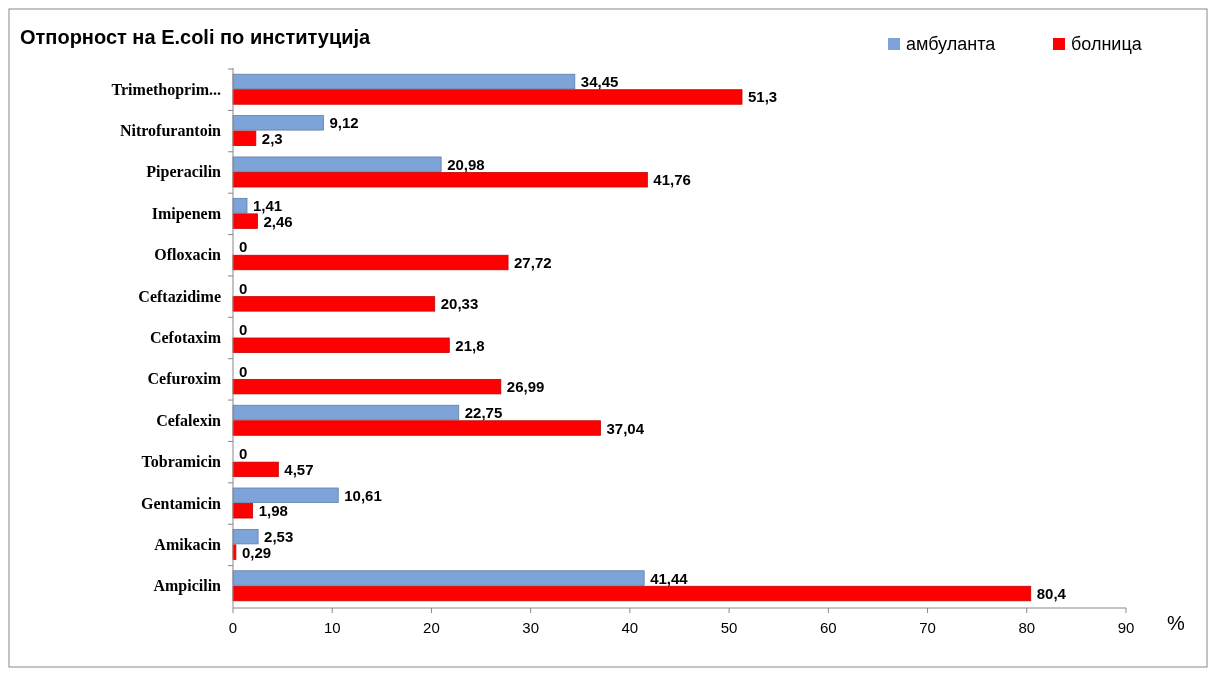 This screenshot has height=678, width=1217. What do you see at coordinates (278, 221) in the screenshot?
I see `data-label: 2,46` at bounding box center [278, 221].